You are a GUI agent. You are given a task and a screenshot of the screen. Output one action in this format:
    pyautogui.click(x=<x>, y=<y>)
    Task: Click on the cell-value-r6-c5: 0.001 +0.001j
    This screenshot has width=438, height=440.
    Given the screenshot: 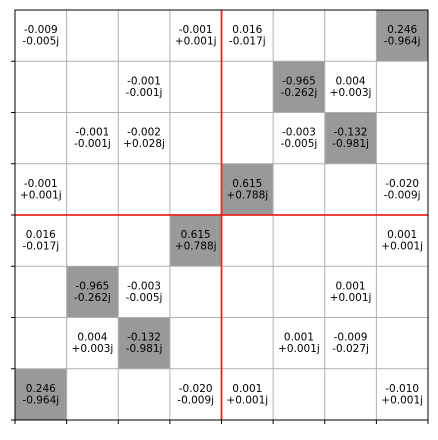 What is the action you would take?
    pyautogui.click(x=299, y=344)
    